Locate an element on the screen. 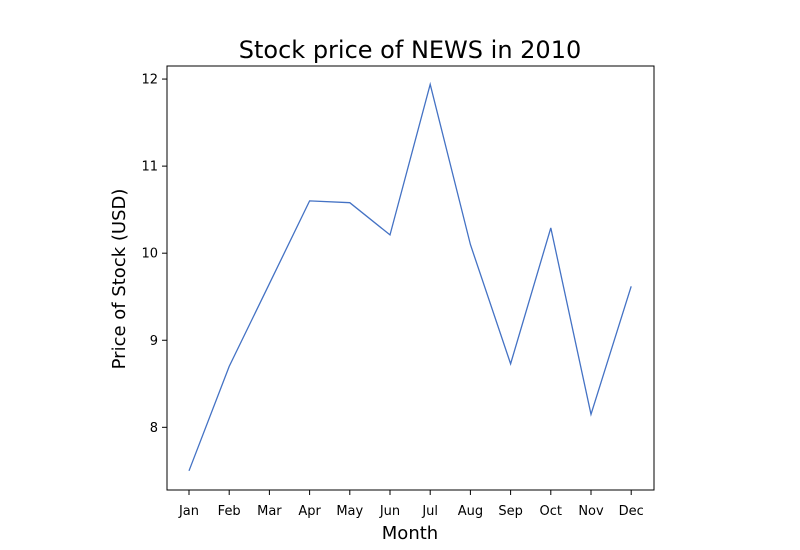  x-tick-label: Aug is located at coordinates (470, 511).